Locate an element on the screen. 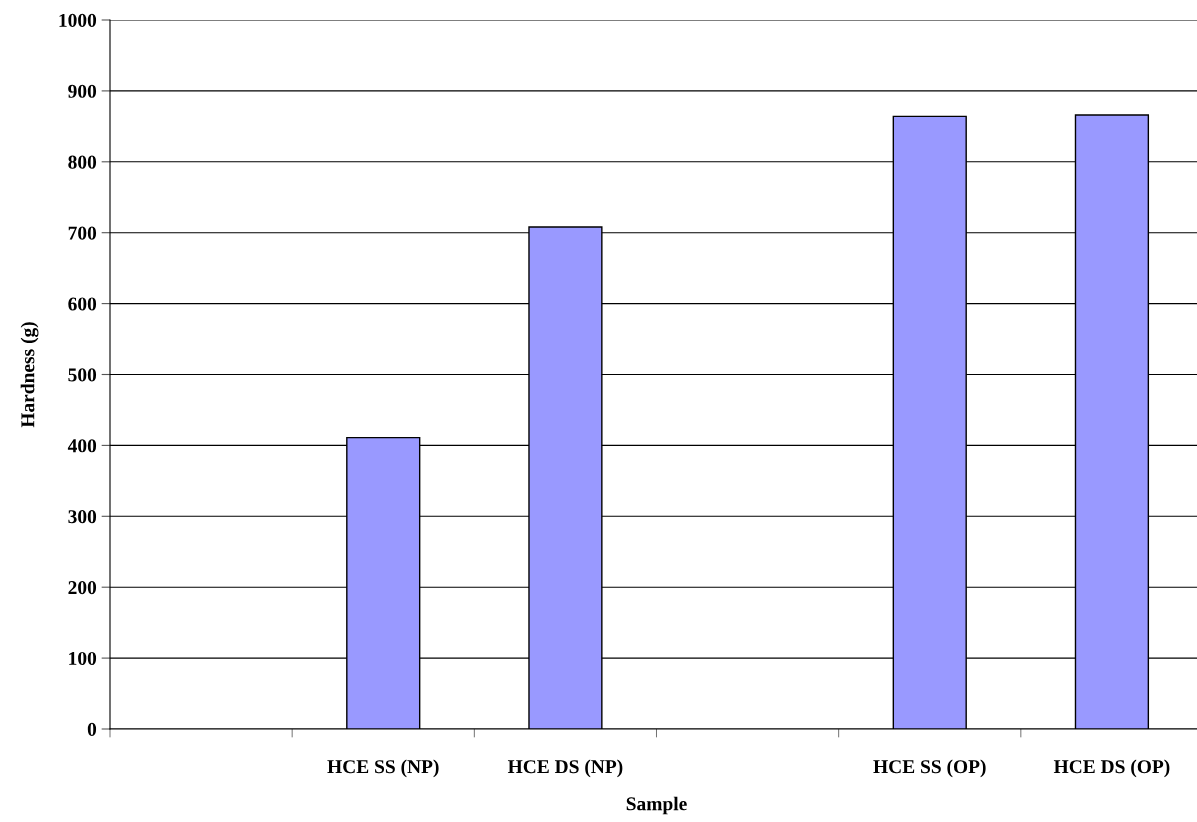 Image resolution: width=1197 pixels, height=822 pixels. y-tick-label: 1000 is located at coordinates (78, 20).